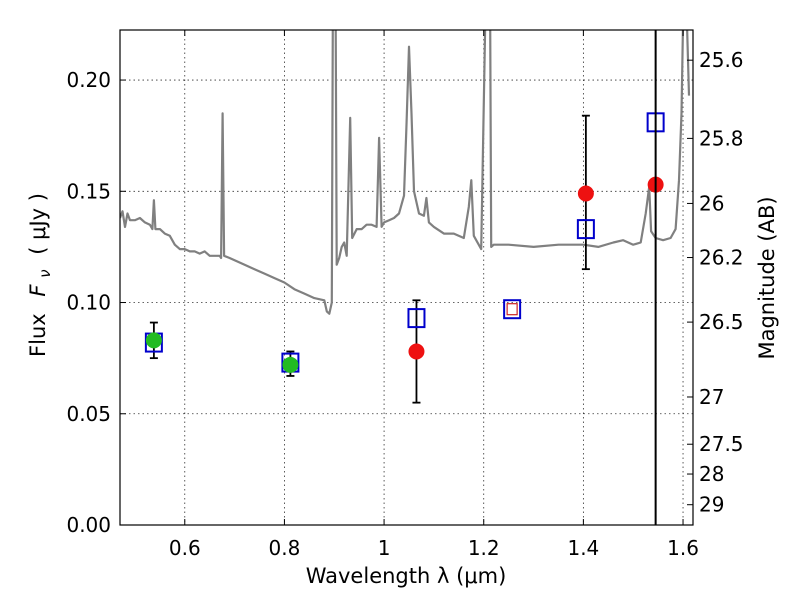 The image size is (800, 600). I want to click on y-label-unit: ( μJy ), so click(38, 224).